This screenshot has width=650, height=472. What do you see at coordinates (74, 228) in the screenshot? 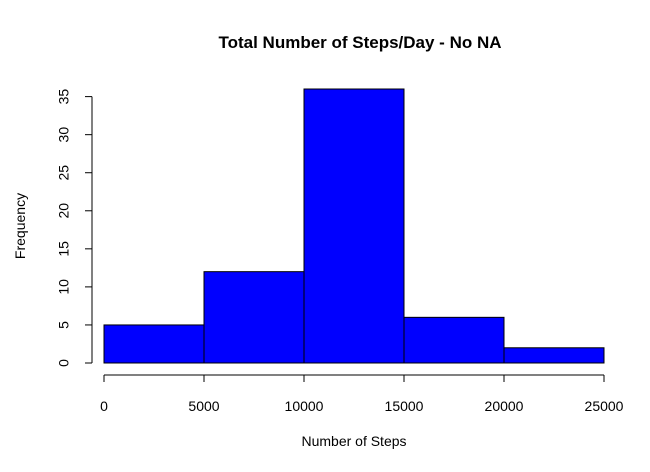
I see `y-axis: 0 5 10 15 20 25 30 35` at bounding box center [74, 228].